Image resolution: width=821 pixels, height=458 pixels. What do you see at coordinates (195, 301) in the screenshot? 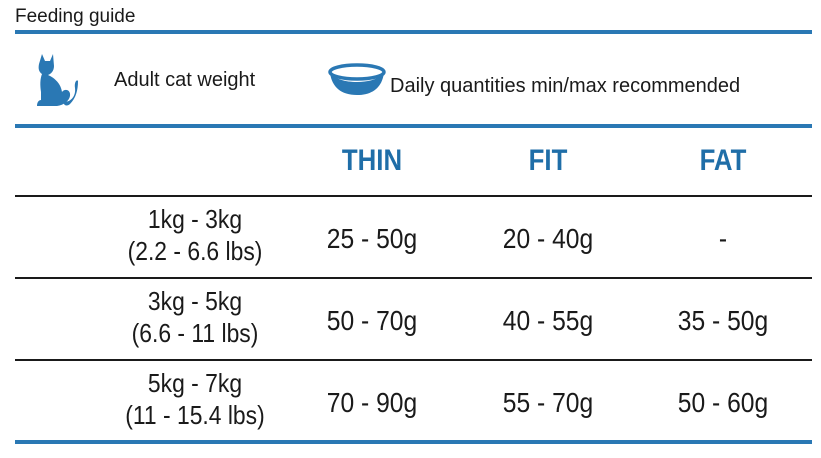
I see `weight-kg: 3kg - 5kg` at bounding box center [195, 301].